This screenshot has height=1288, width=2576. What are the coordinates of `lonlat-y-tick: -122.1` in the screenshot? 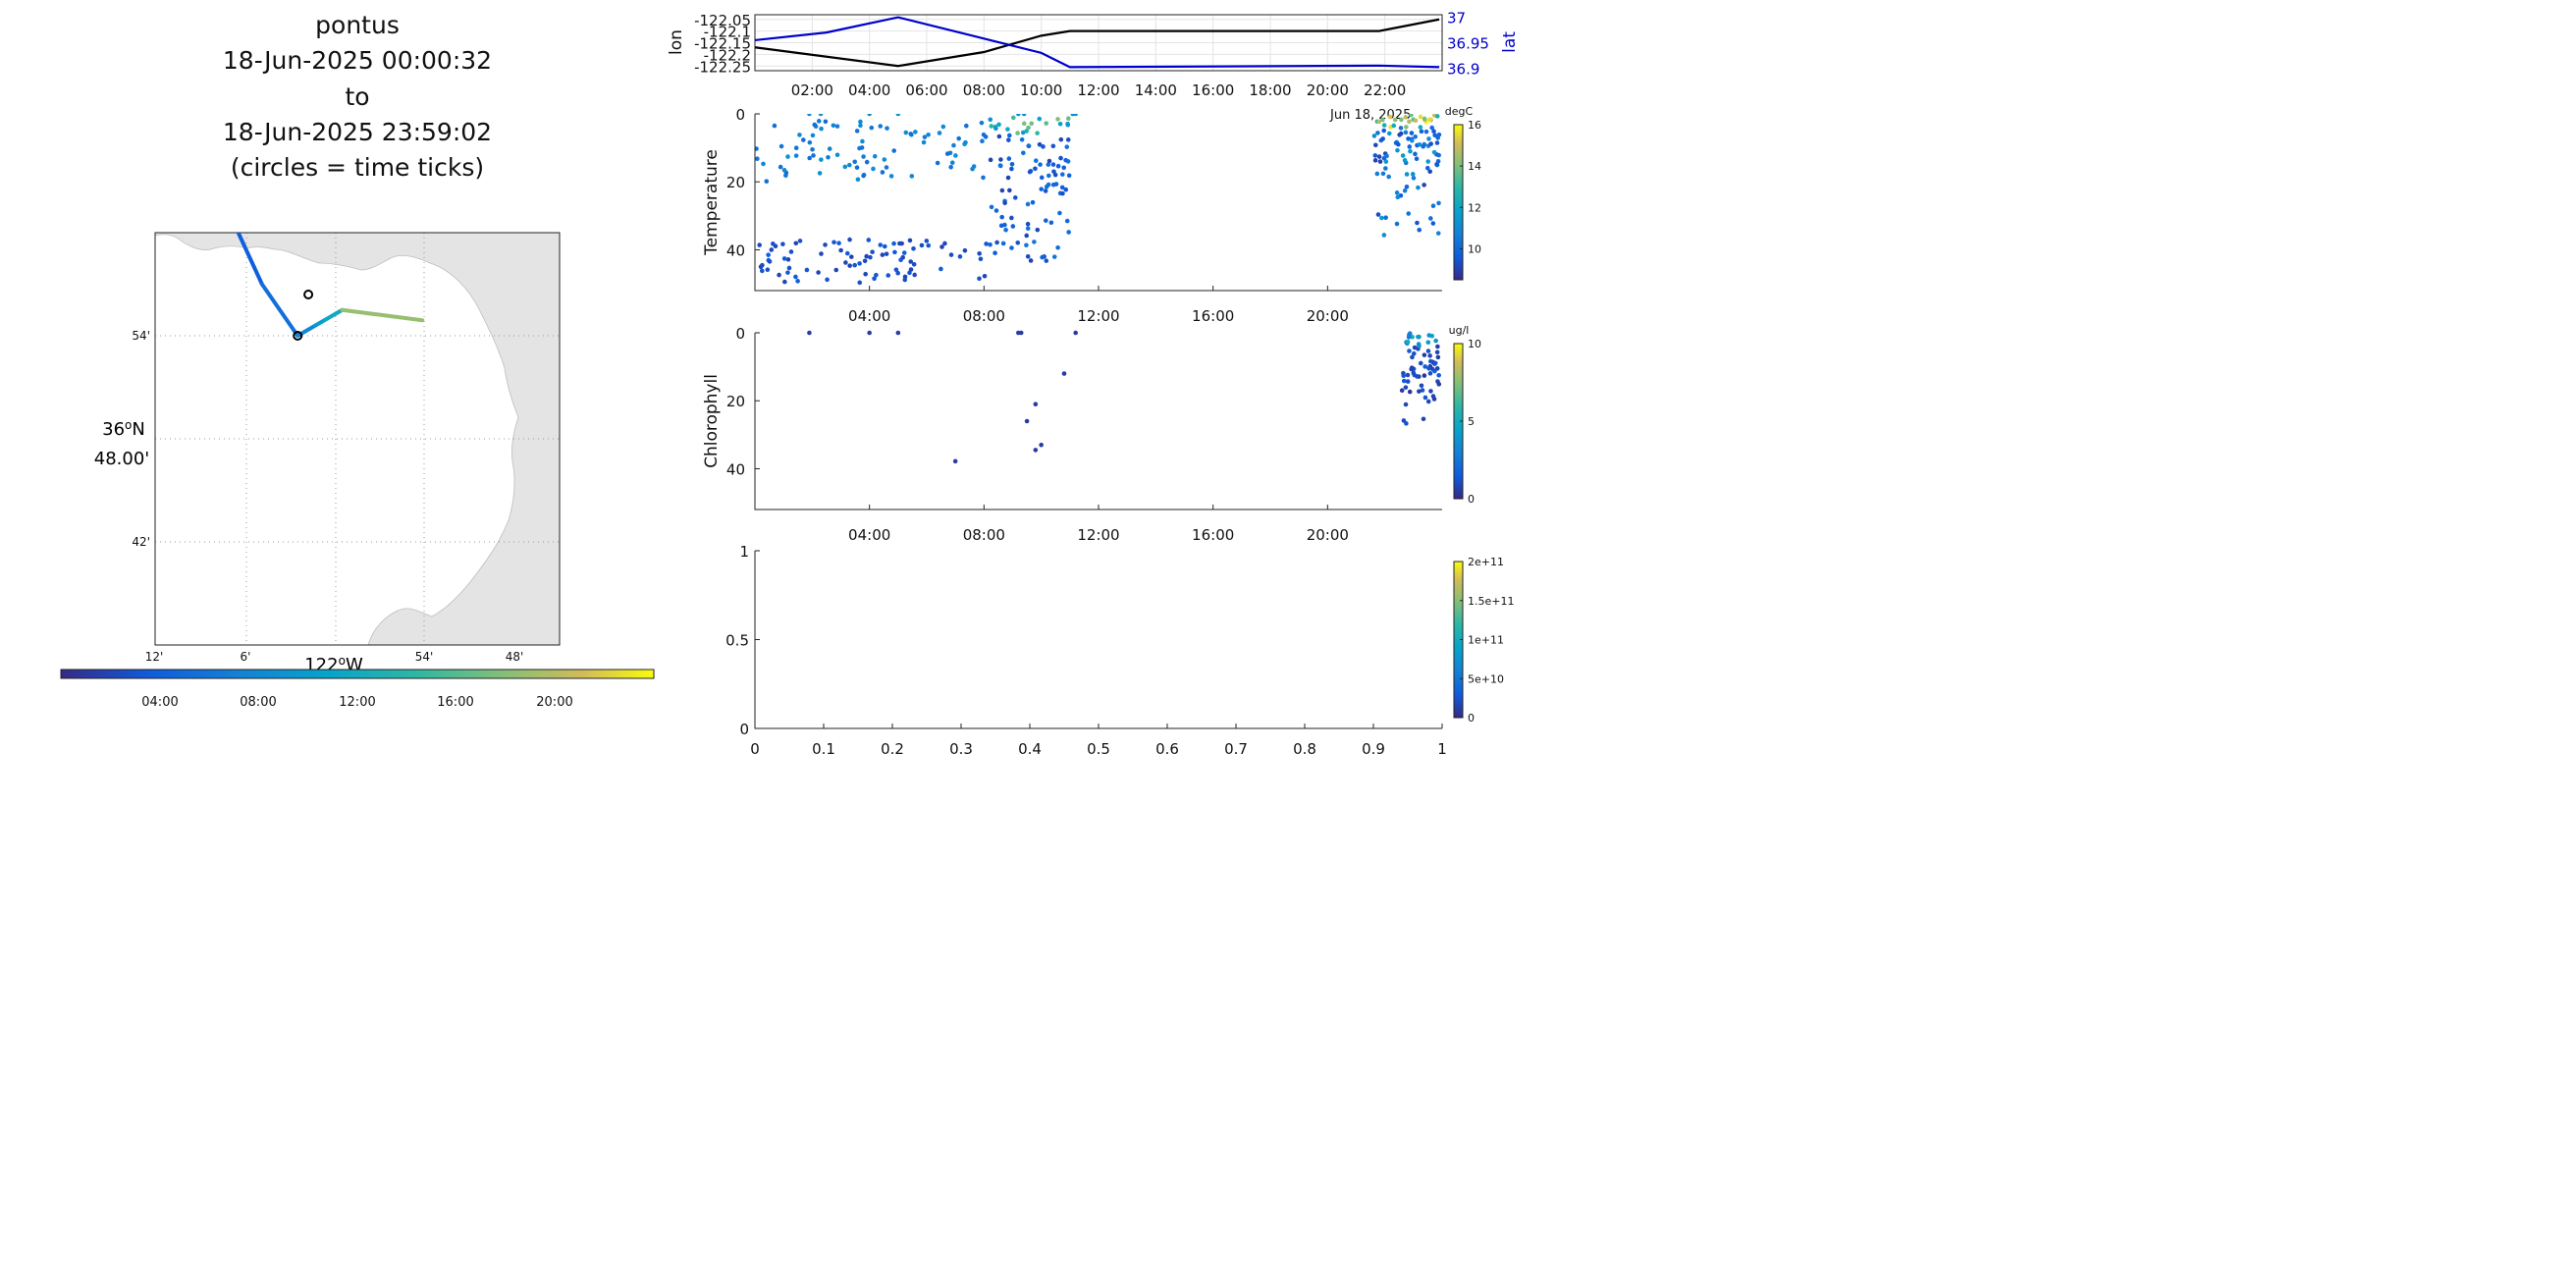 It's located at (727, 32).